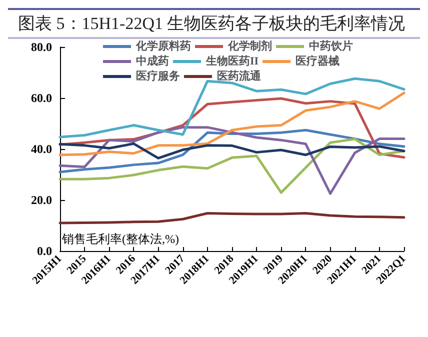 The height and width of the screenshot is (337, 428). Describe the element at coordinates (41, 200) in the screenshot. I see `y-tick-label: 20.0` at that location.